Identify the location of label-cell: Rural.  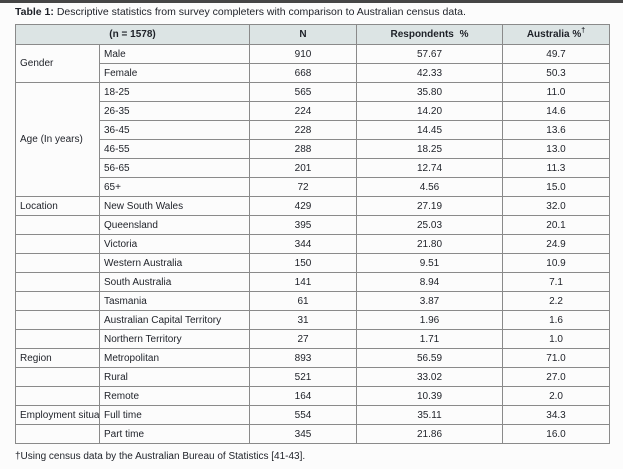
(174, 377).